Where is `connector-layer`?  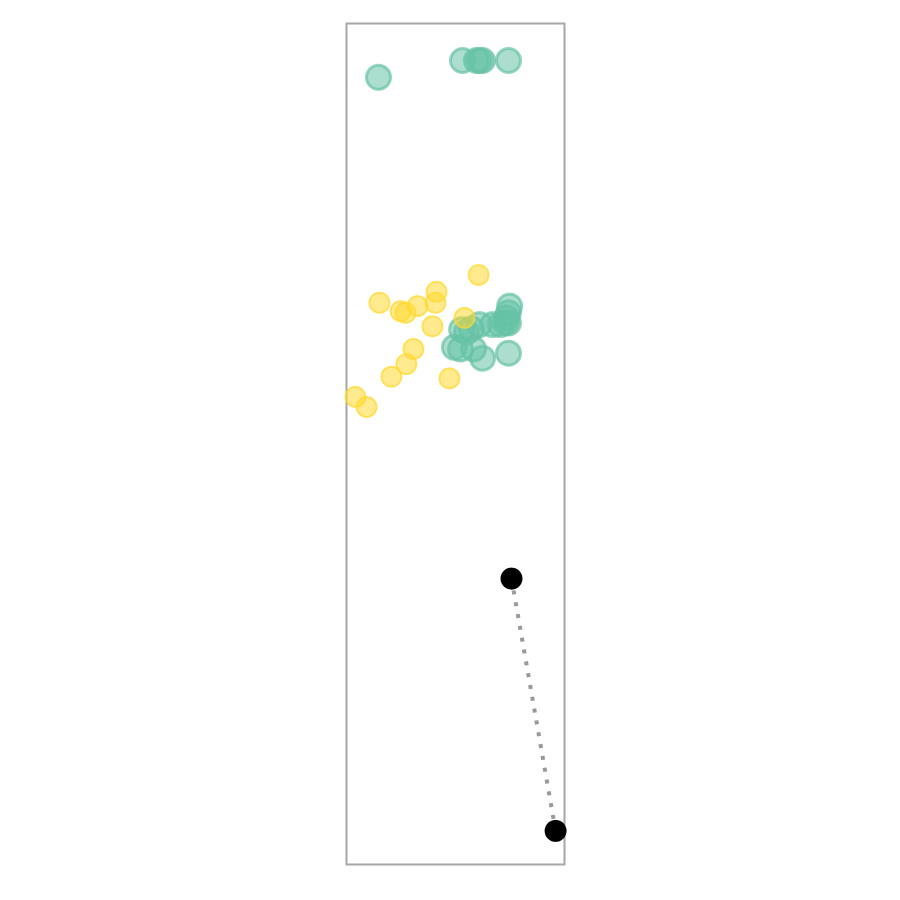
connector-layer is located at coordinates (533, 704).